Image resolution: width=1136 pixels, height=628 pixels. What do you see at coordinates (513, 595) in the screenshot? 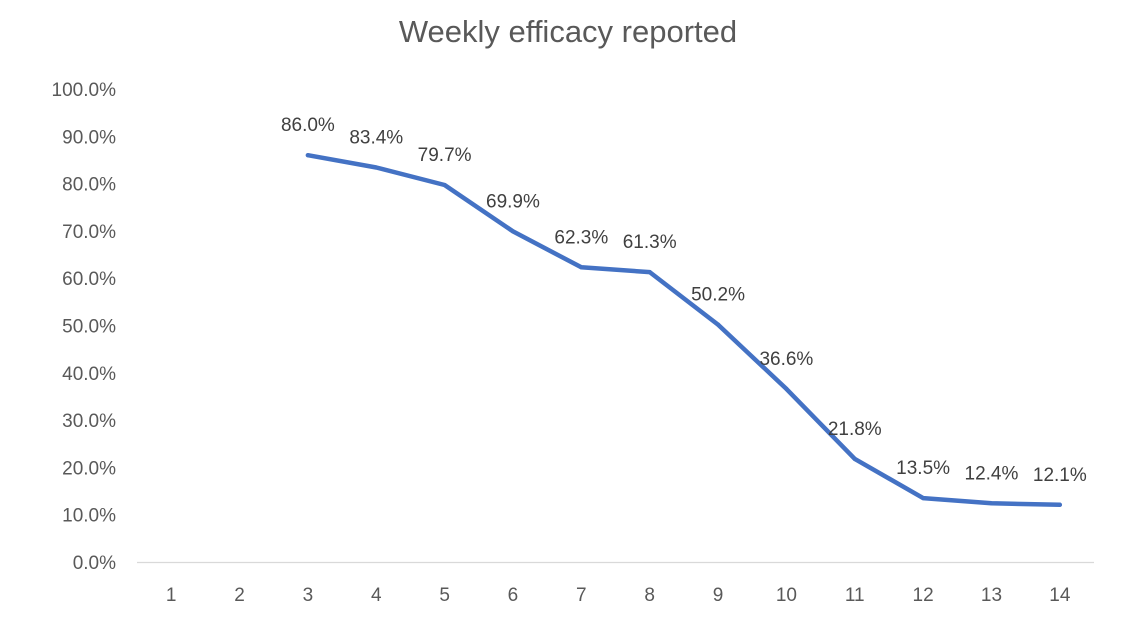
I see `x-tick-label: 6` at bounding box center [513, 595].